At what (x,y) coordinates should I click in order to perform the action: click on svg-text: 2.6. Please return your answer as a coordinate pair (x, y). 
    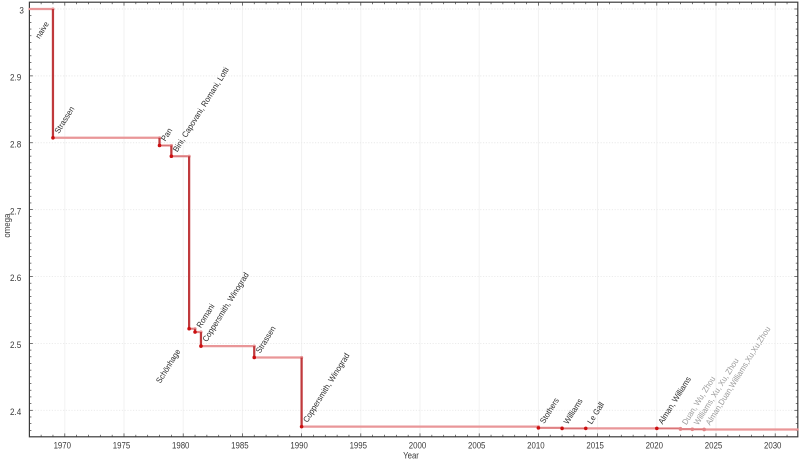
    Looking at the image, I should click on (15, 278).